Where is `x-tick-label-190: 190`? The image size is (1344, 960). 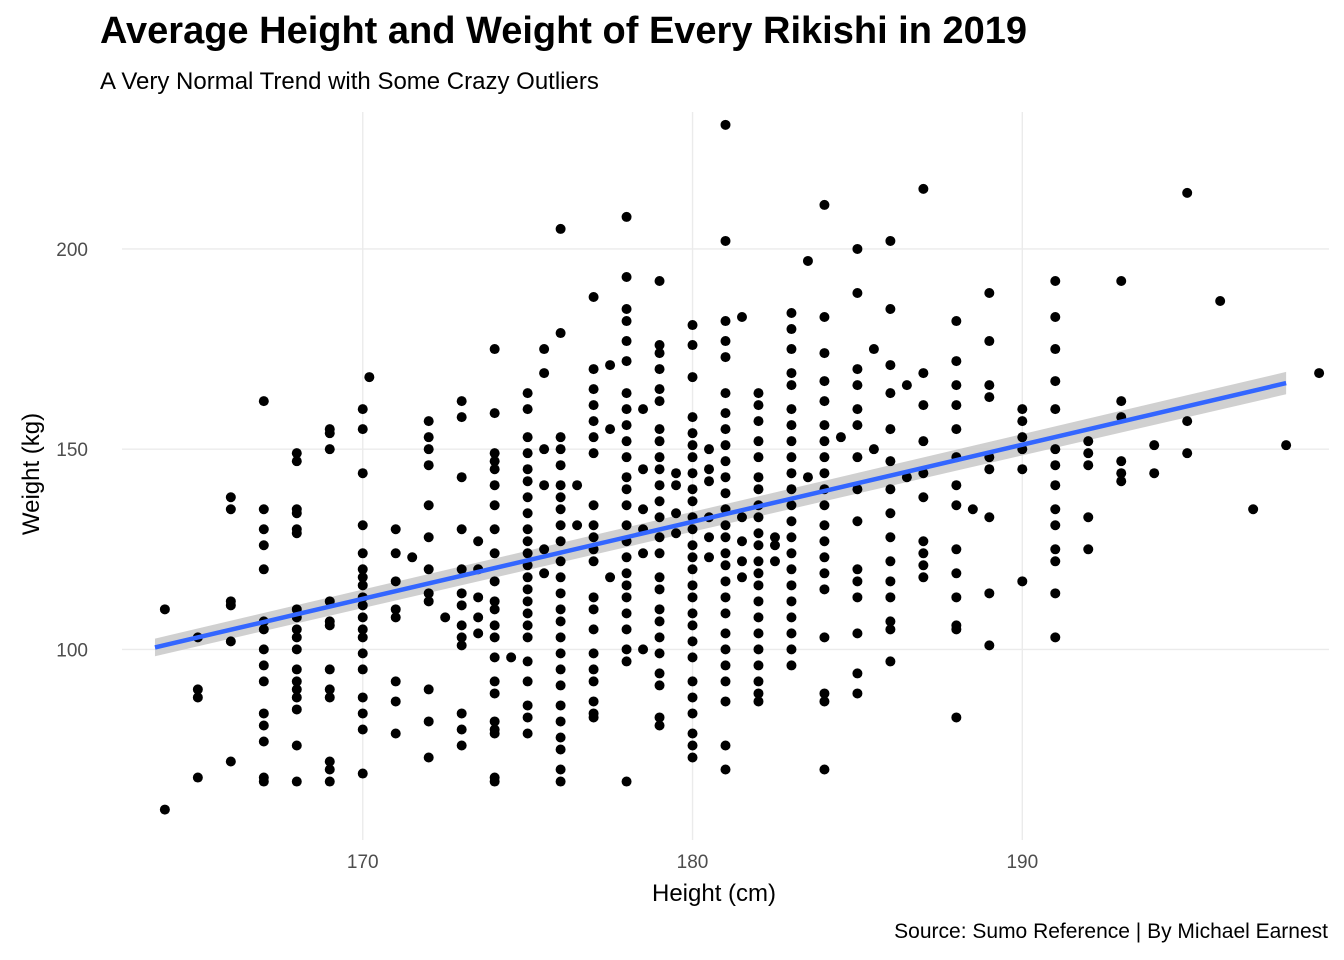 x-tick-label-190: 190 is located at coordinates (1022, 862).